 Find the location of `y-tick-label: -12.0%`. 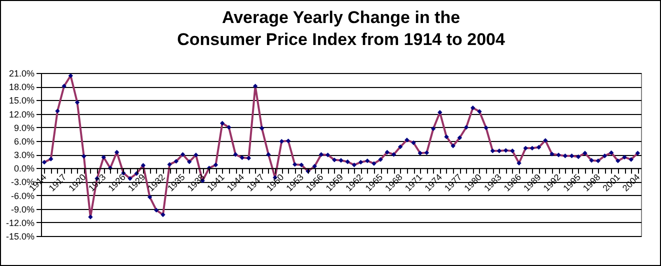

y-tick-label: -12.0% is located at coordinates (20, 223).